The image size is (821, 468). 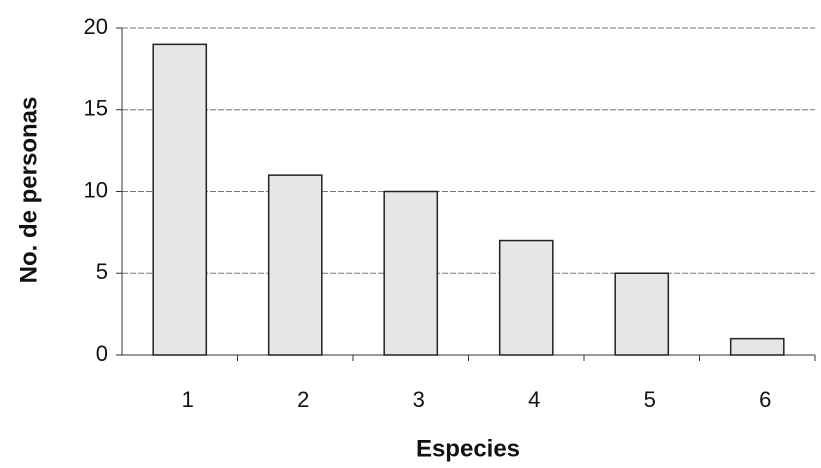 What do you see at coordinates (96, 108) in the screenshot?
I see `y-tick-label: 15` at bounding box center [96, 108].